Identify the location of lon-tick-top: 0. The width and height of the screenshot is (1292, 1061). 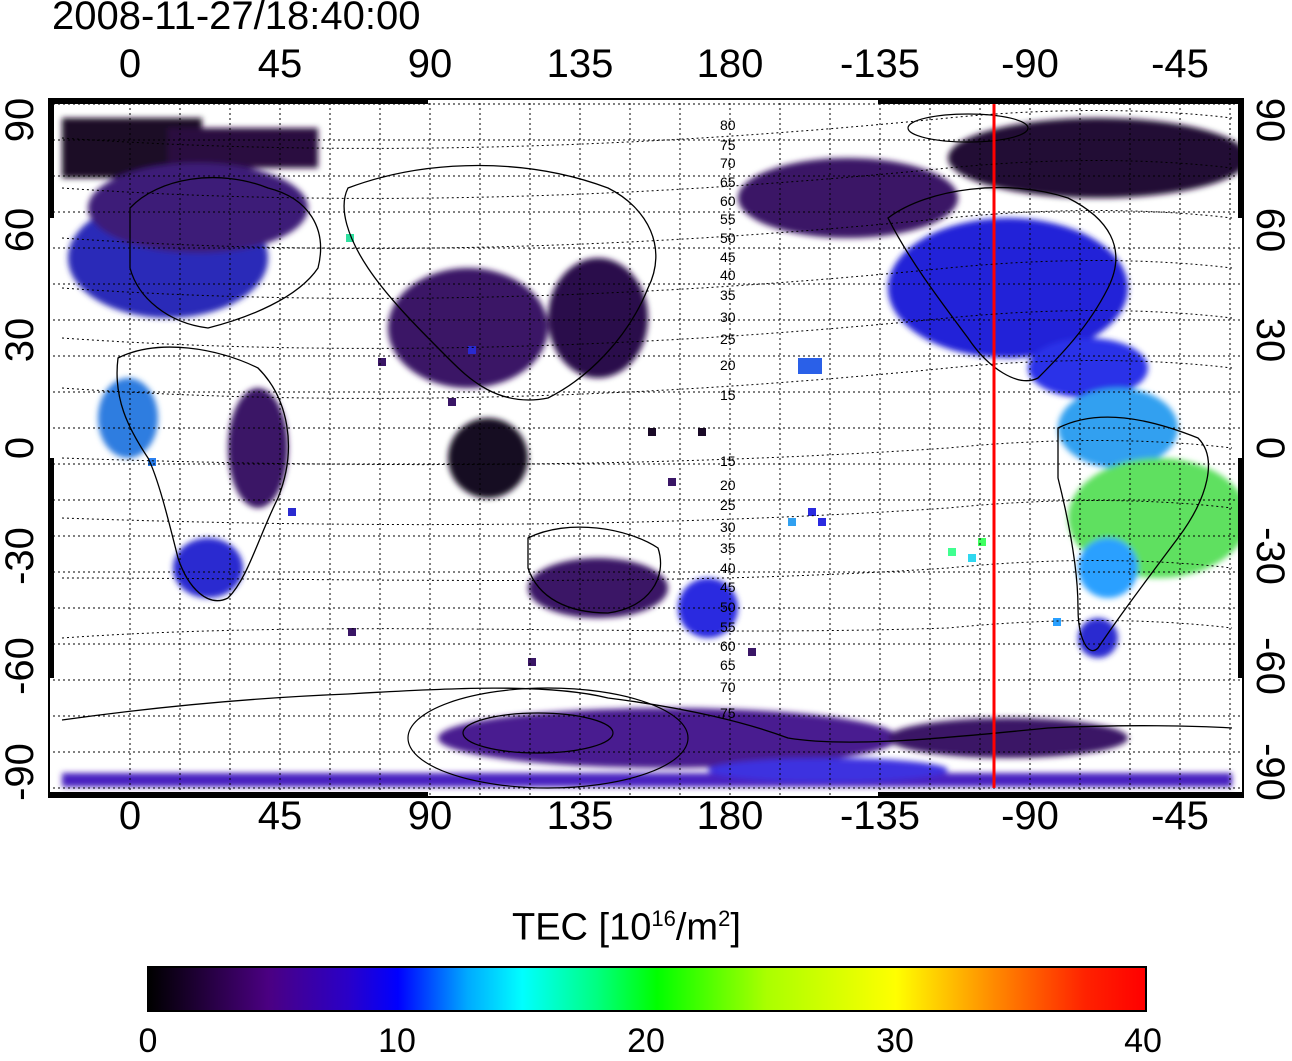
(130, 64).